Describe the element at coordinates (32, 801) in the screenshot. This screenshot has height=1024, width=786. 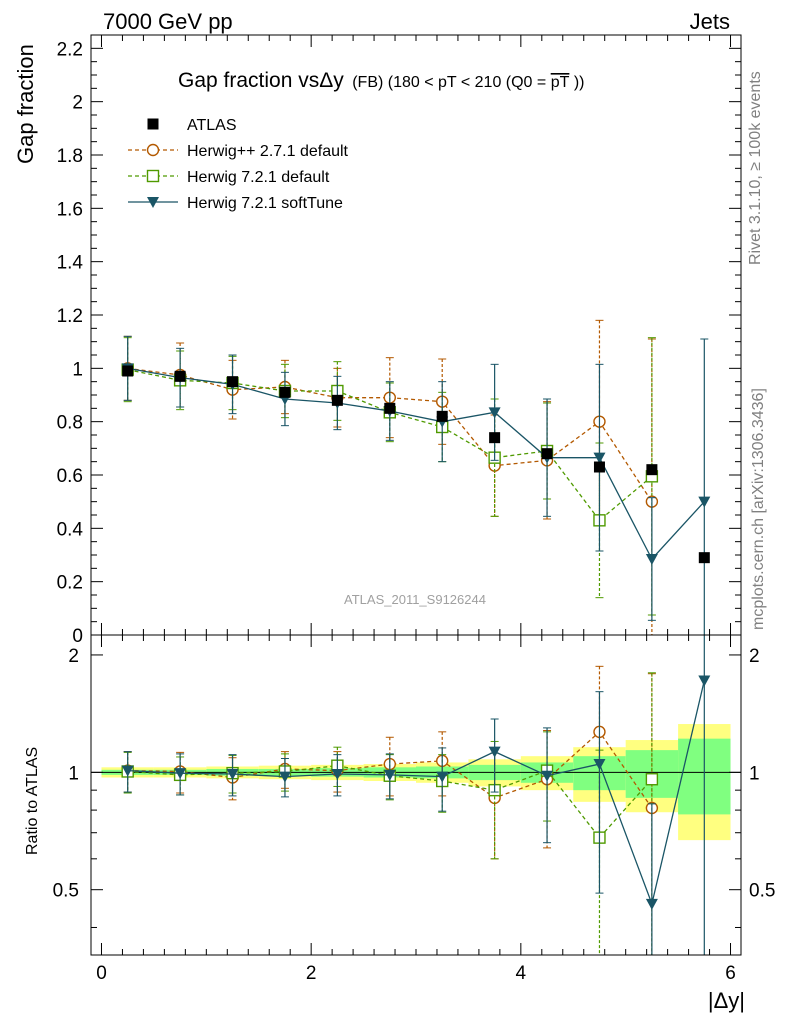
I see `ratio-y-axis-label: Ratio to ATLAS` at that location.